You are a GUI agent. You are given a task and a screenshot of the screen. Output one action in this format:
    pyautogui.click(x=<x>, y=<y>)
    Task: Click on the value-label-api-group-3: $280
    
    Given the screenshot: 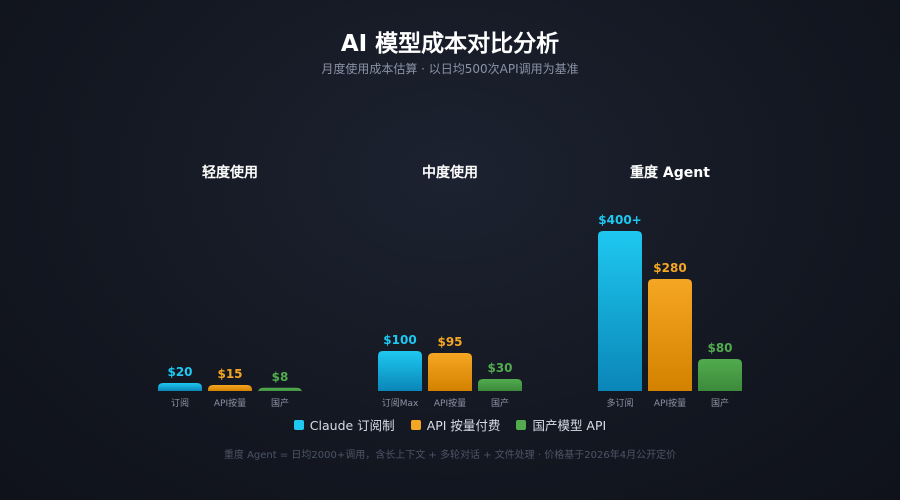 What is the action you would take?
    pyautogui.click(x=669, y=268)
    